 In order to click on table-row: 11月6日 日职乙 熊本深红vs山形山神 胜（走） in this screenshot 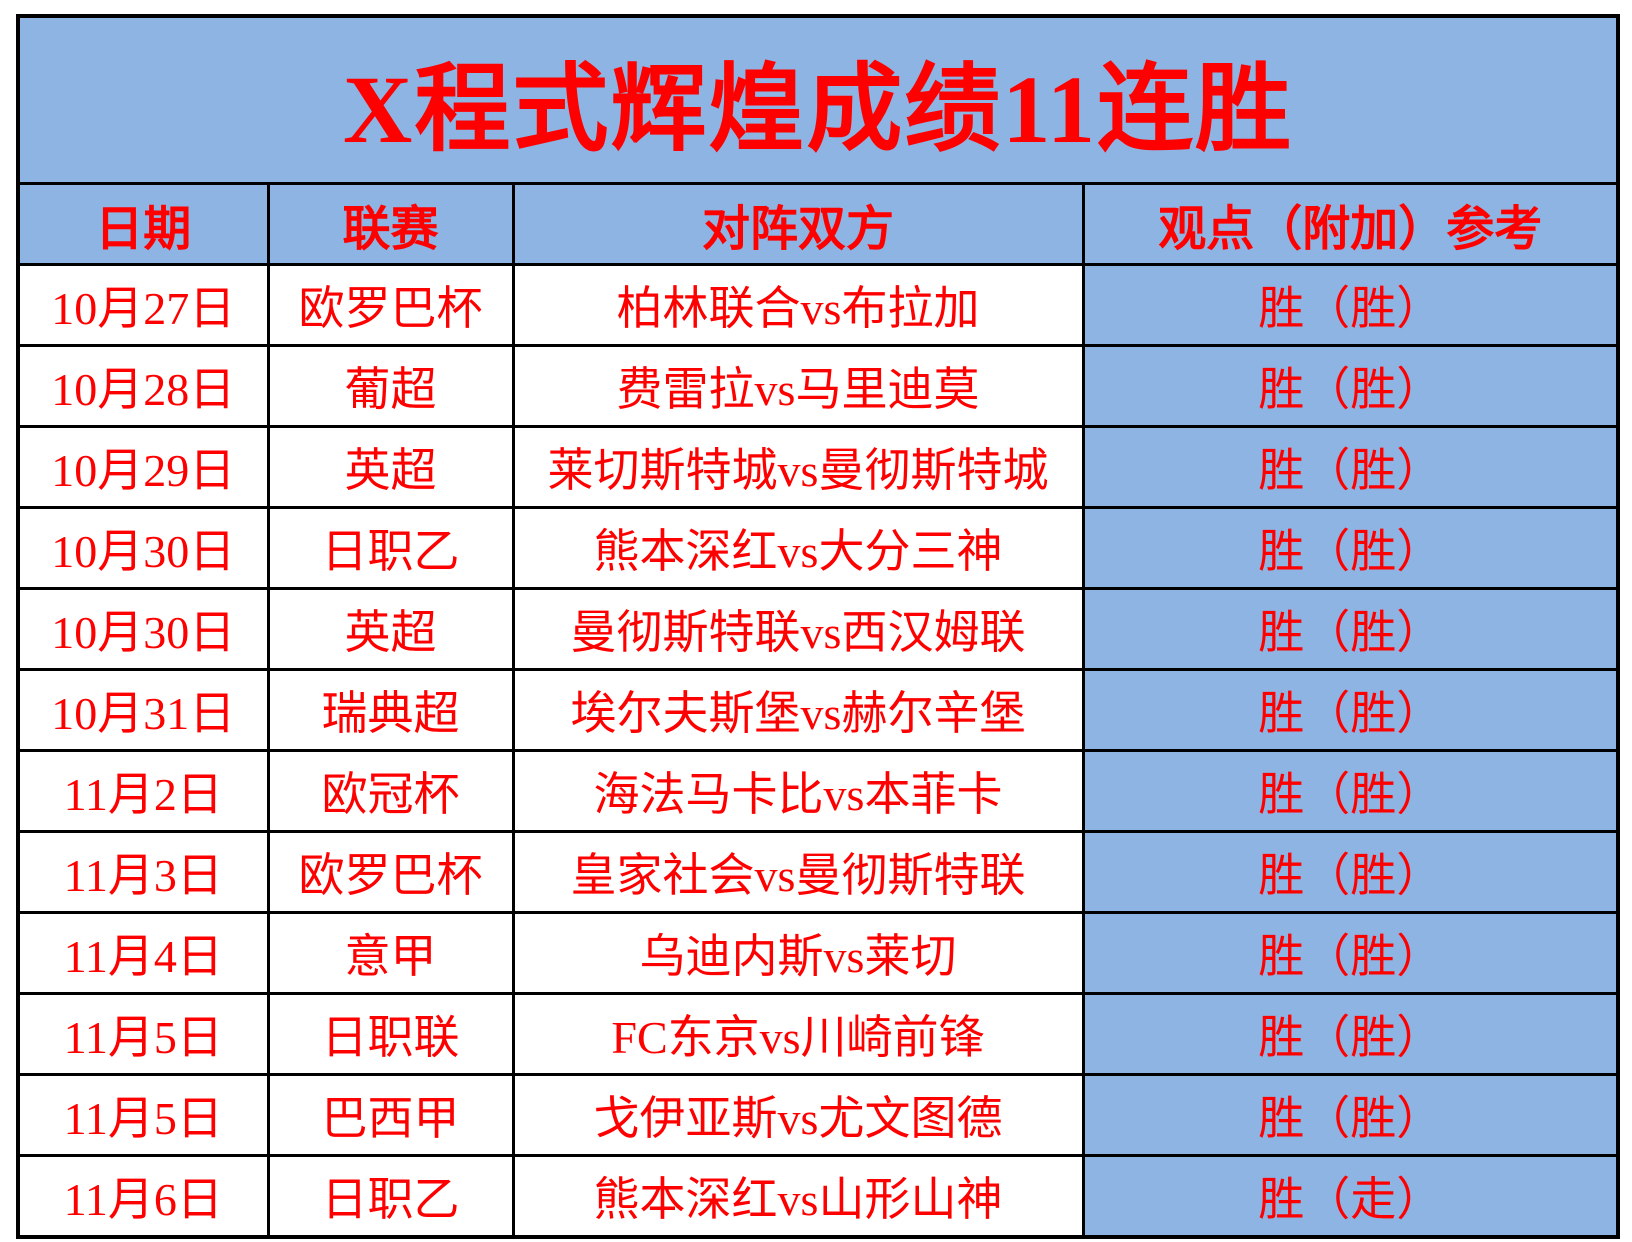, I will do `click(818, 1196)`.